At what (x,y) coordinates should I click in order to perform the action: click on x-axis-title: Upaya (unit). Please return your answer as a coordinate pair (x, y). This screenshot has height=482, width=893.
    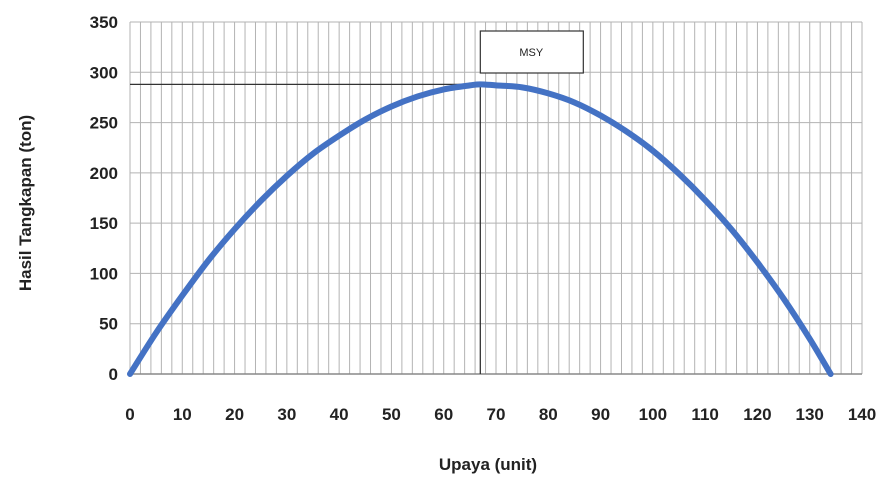
    Looking at the image, I should click on (488, 464).